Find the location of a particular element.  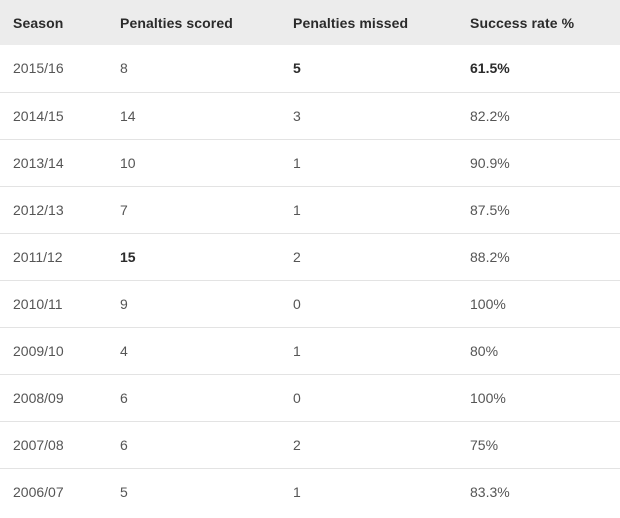

cell-season: 2014/15 is located at coordinates (38, 115).